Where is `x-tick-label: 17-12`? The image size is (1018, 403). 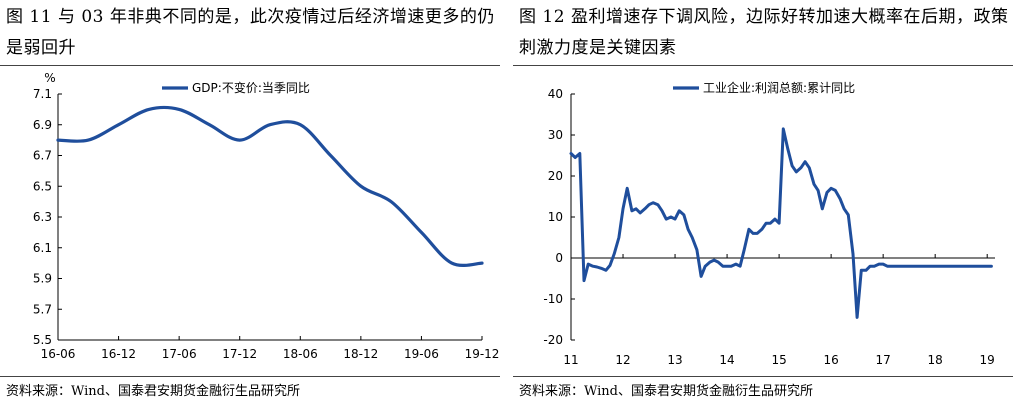
x-tick-label: 17-12 is located at coordinates (239, 354).